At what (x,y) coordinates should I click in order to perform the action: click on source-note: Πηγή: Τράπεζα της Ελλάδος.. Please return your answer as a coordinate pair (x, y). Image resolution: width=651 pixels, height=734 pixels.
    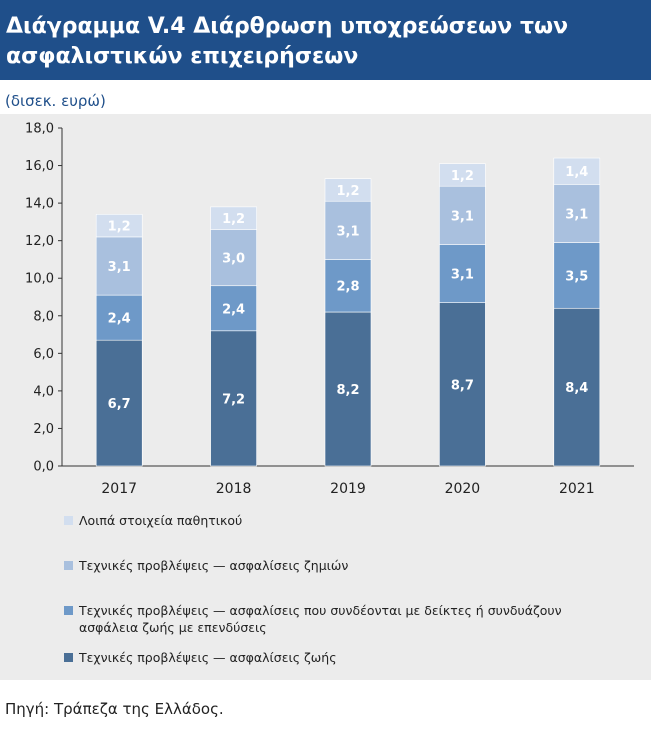
    Looking at the image, I should click on (114, 709).